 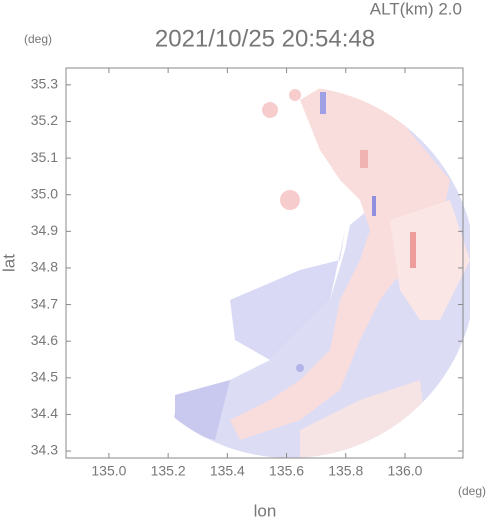 What do you see at coordinates (404, 471) in the screenshot?
I see `x-tick-label: 136.0` at bounding box center [404, 471].